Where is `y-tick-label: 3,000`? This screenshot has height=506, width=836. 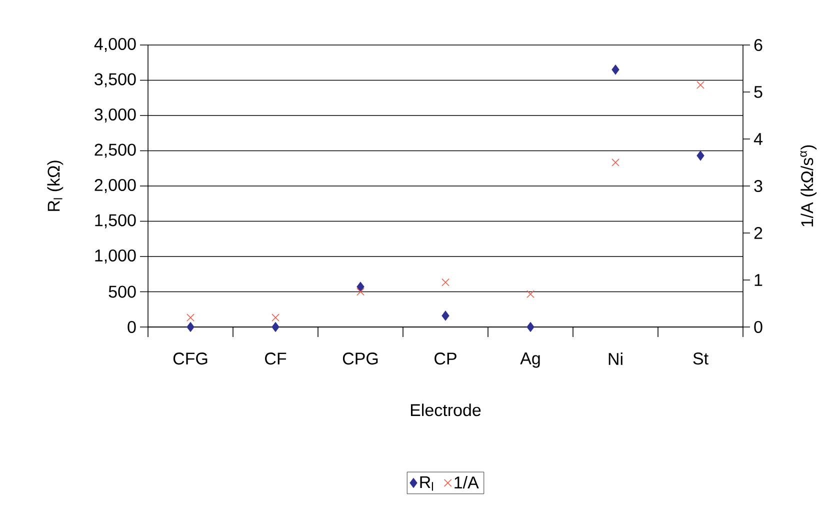 y-tick-label: 3,000 is located at coordinates (115, 115).